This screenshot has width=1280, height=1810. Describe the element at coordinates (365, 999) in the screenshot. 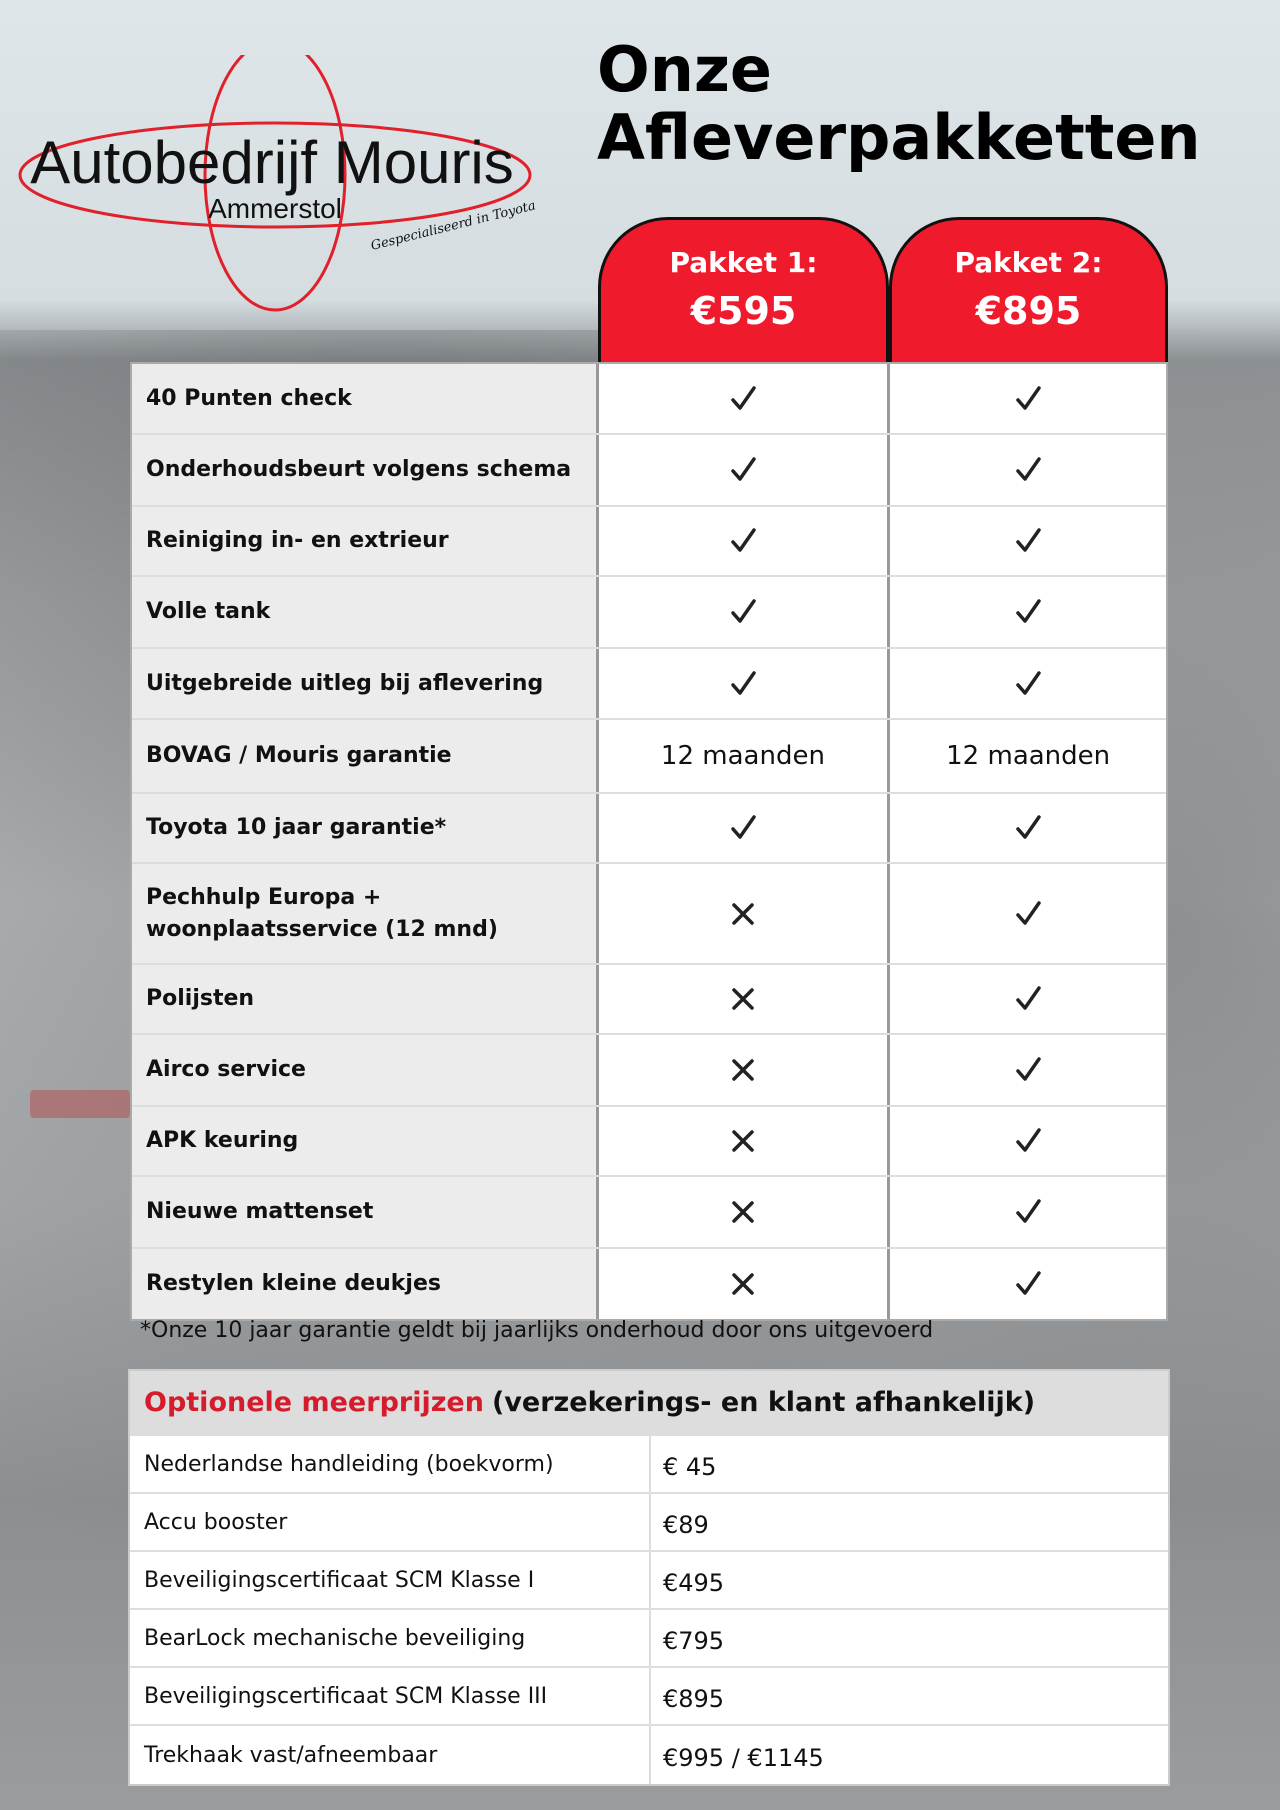

I see `feature-label: Polijsten` at that location.